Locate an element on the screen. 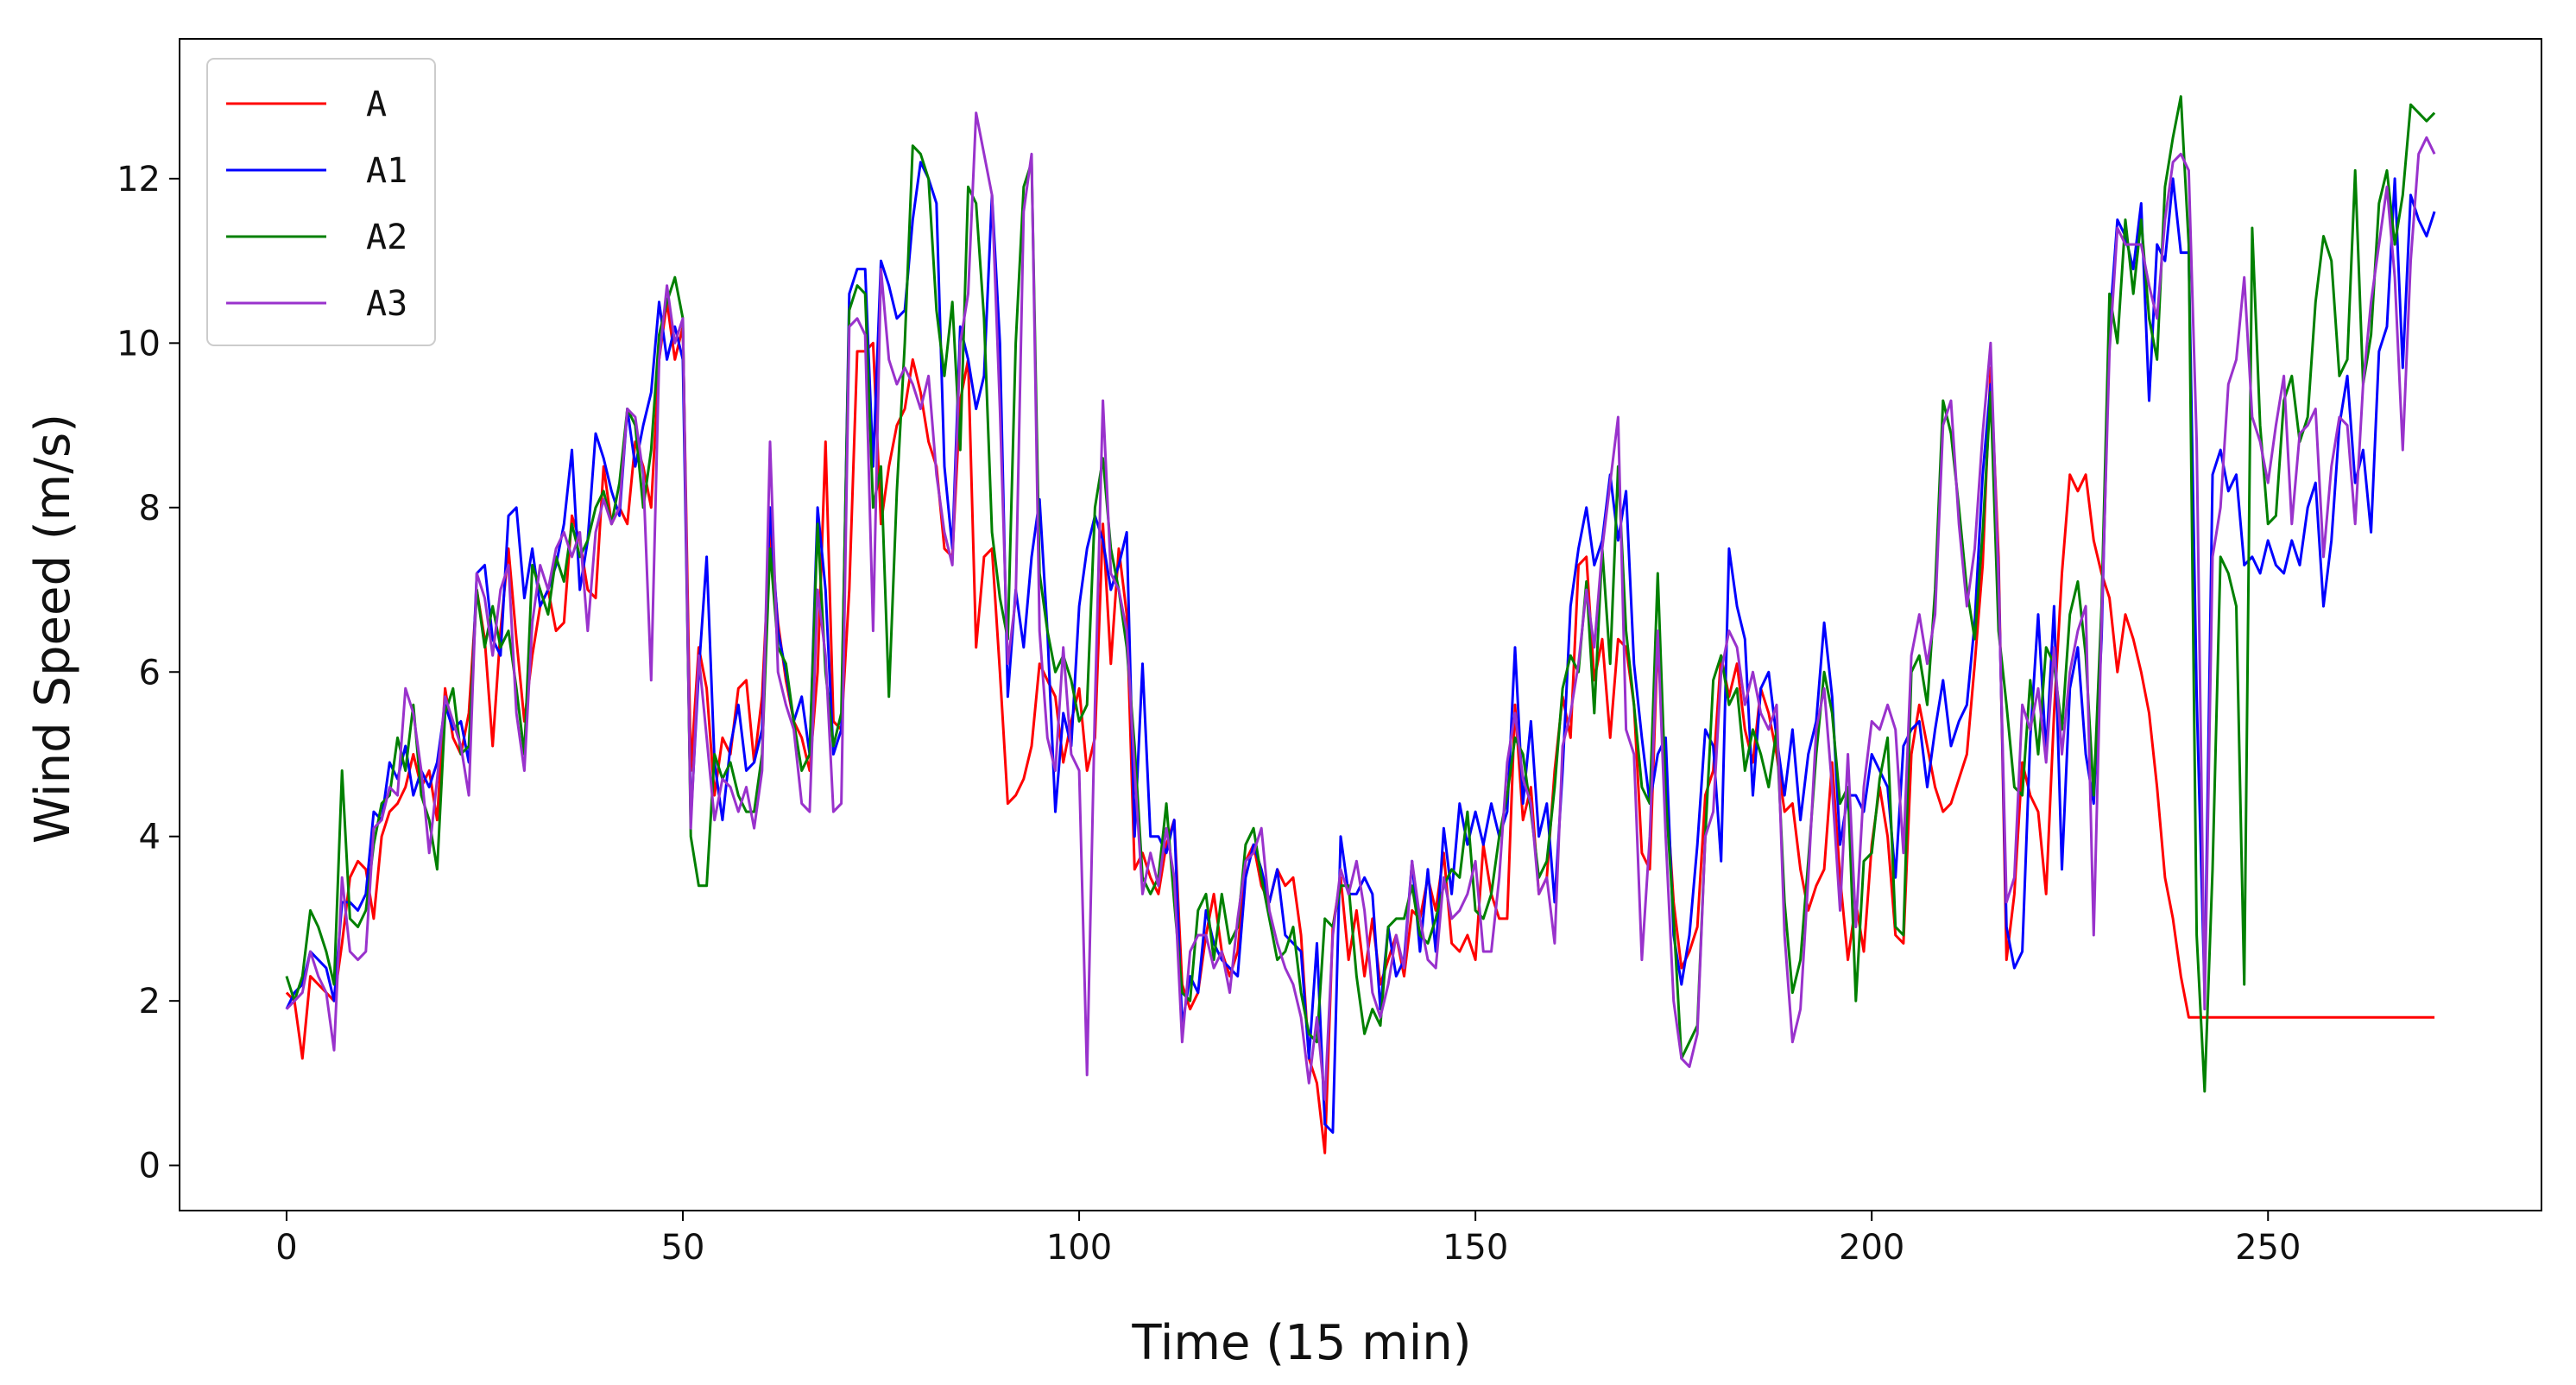 The width and height of the screenshot is (2576, 1385). y-tick-label: 0 is located at coordinates (150, 1166).